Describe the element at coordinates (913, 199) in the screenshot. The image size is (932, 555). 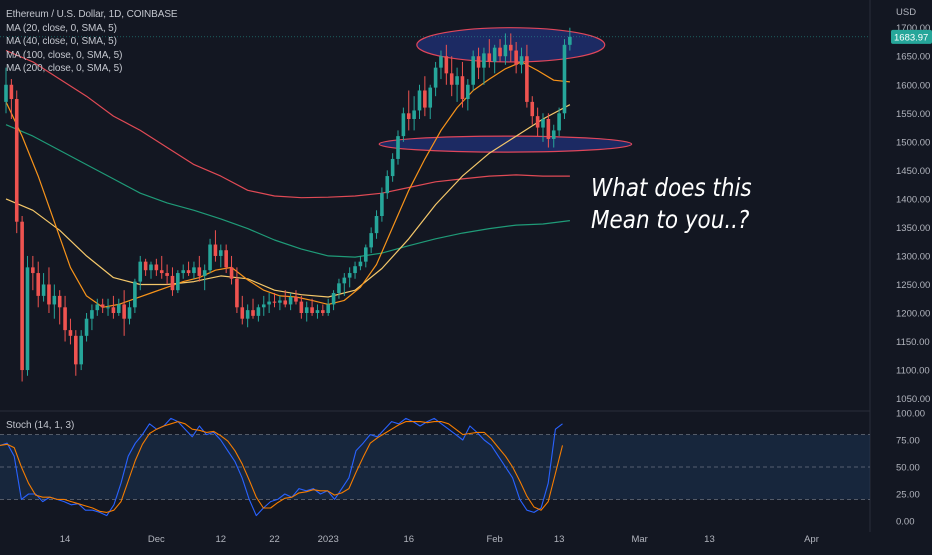
I see `price-tick-label: 1400.00` at that location.